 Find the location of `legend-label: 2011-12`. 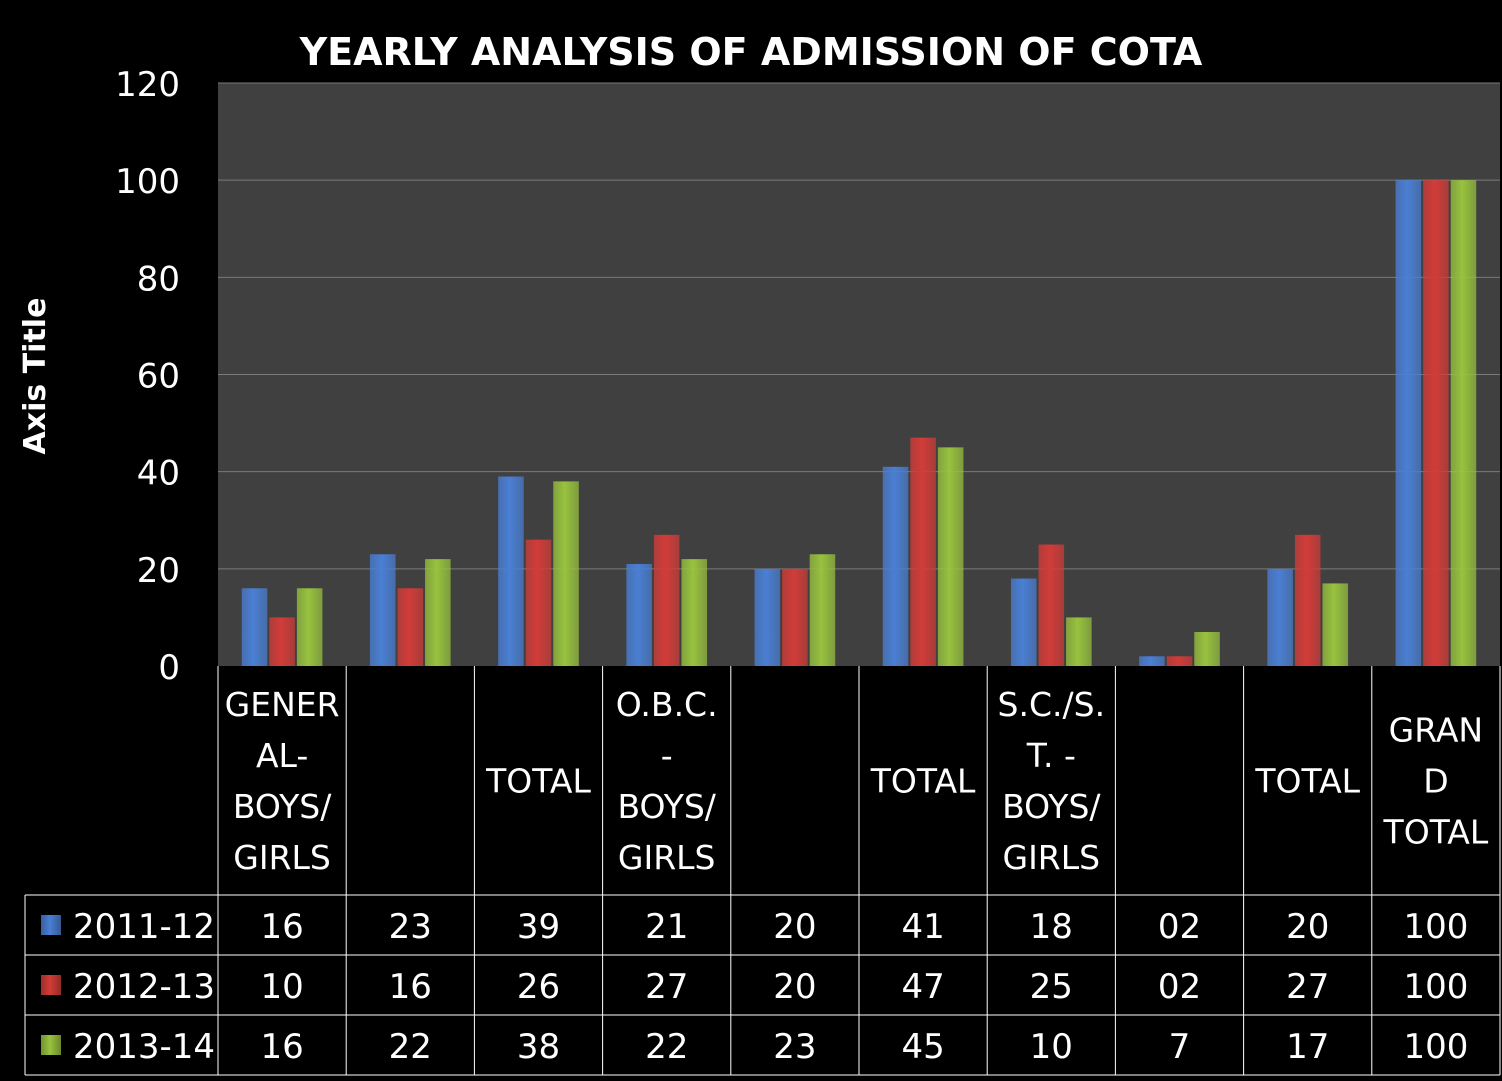

legend-label: 2011-12 is located at coordinates (144, 927).